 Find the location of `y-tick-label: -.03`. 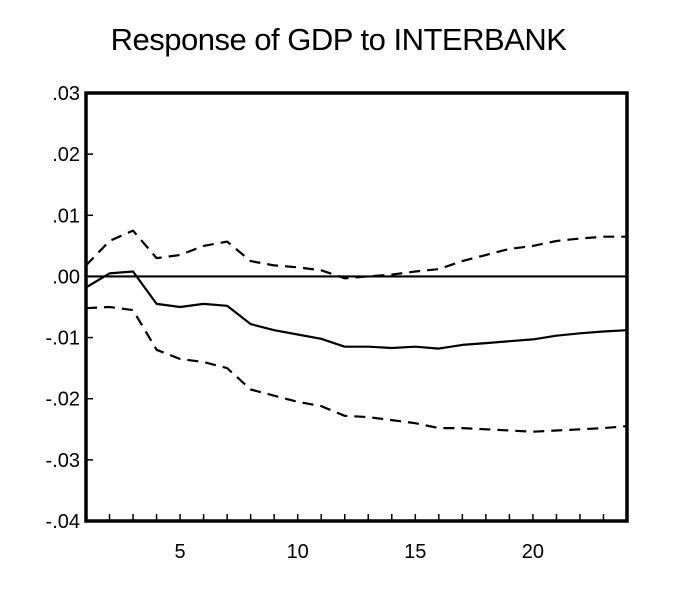

y-tick-label: -.03 is located at coordinates (63, 461).